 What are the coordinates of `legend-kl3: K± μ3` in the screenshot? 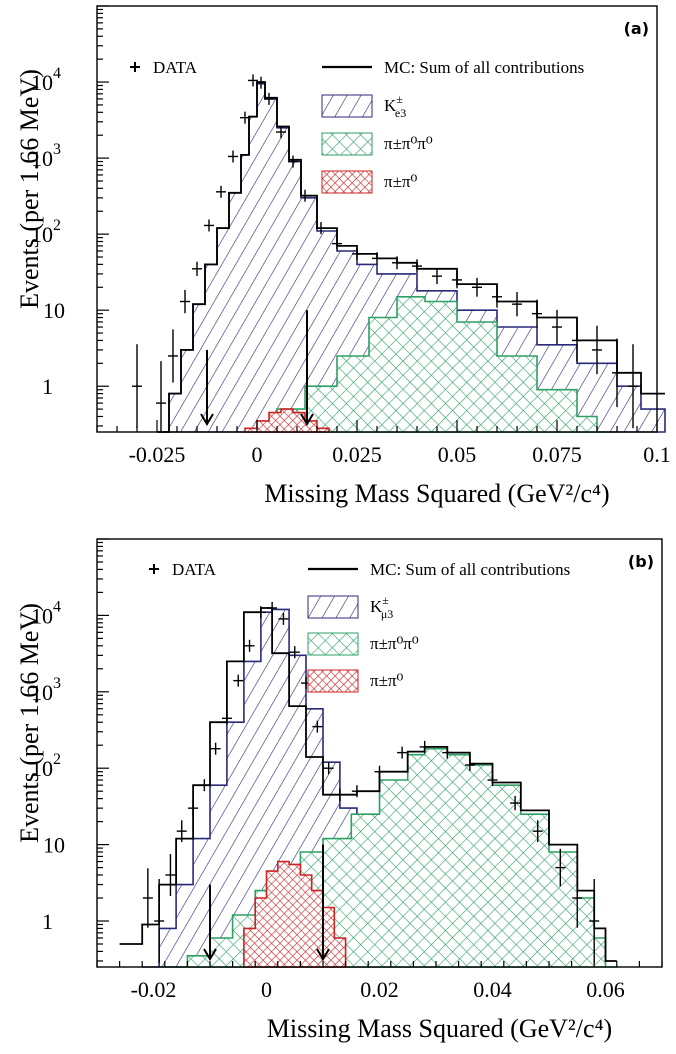 It's located at (350, 607).